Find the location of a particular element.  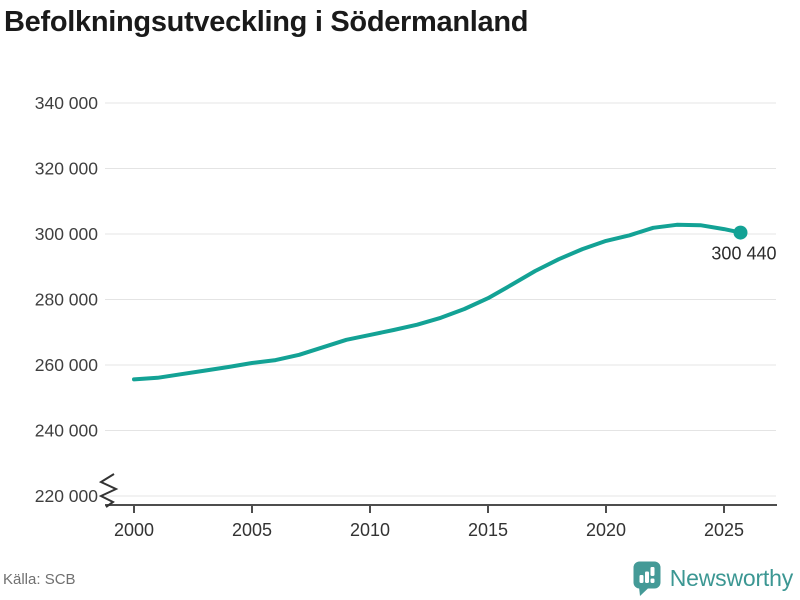

x-axis-label: 2025 is located at coordinates (724, 530).